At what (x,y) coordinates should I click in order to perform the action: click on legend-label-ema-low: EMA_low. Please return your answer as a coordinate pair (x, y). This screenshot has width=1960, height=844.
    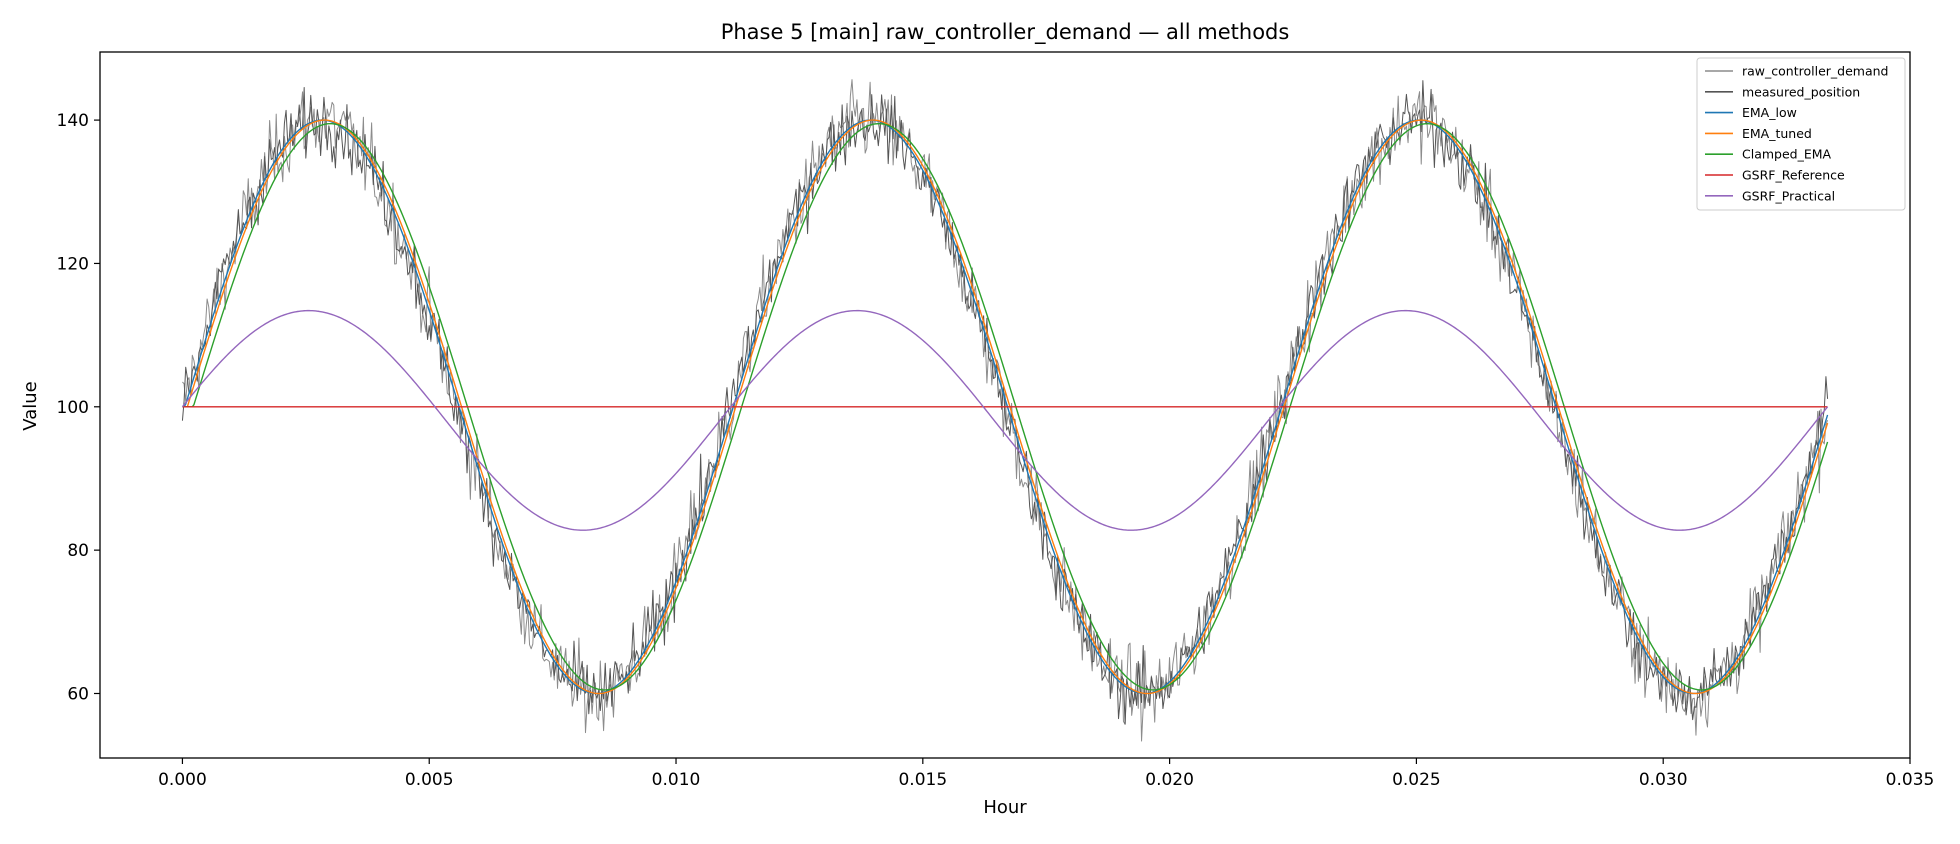
    Looking at the image, I should click on (1769, 112).